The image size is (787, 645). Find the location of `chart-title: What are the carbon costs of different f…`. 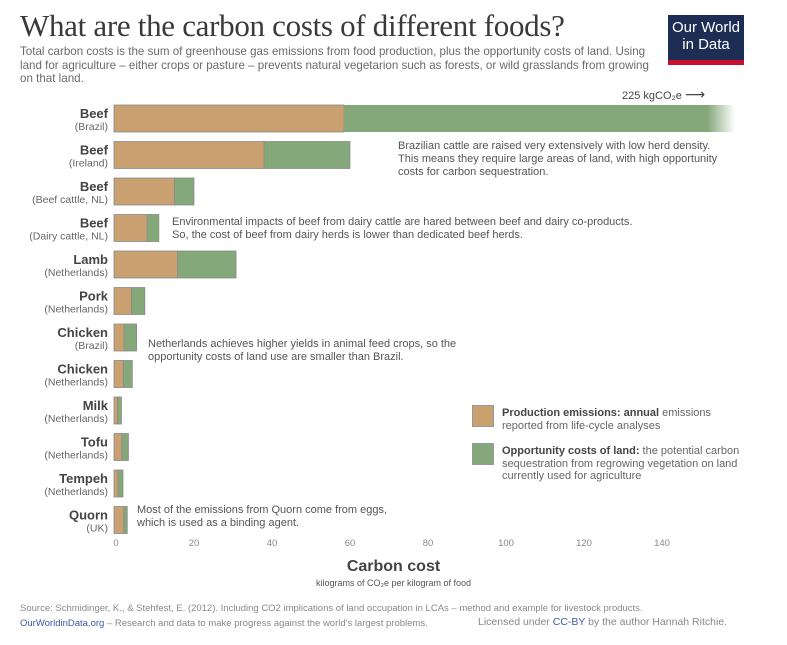

chart-title: What are the carbon costs of different f… is located at coordinates (292, 25).